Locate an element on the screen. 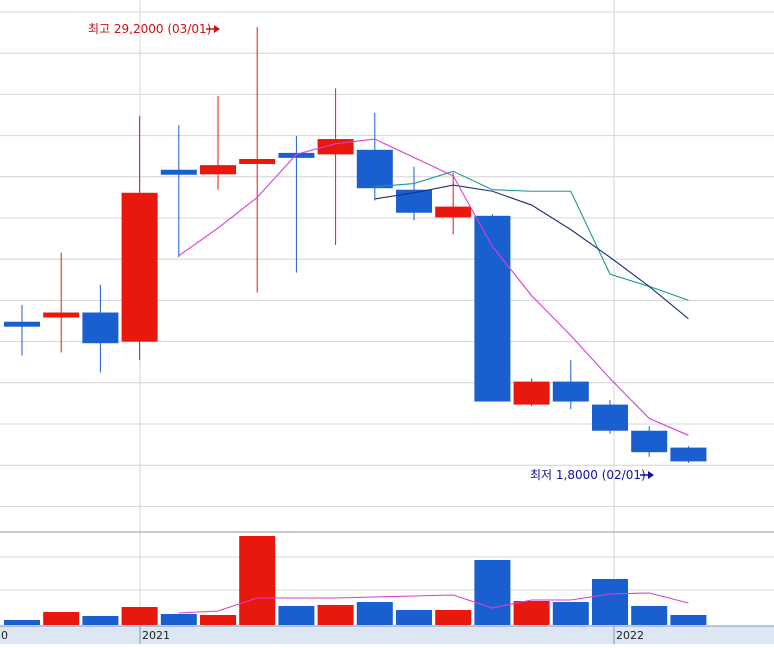  x-axis: 20 2021 2022 is located at coordinates (387, 634).